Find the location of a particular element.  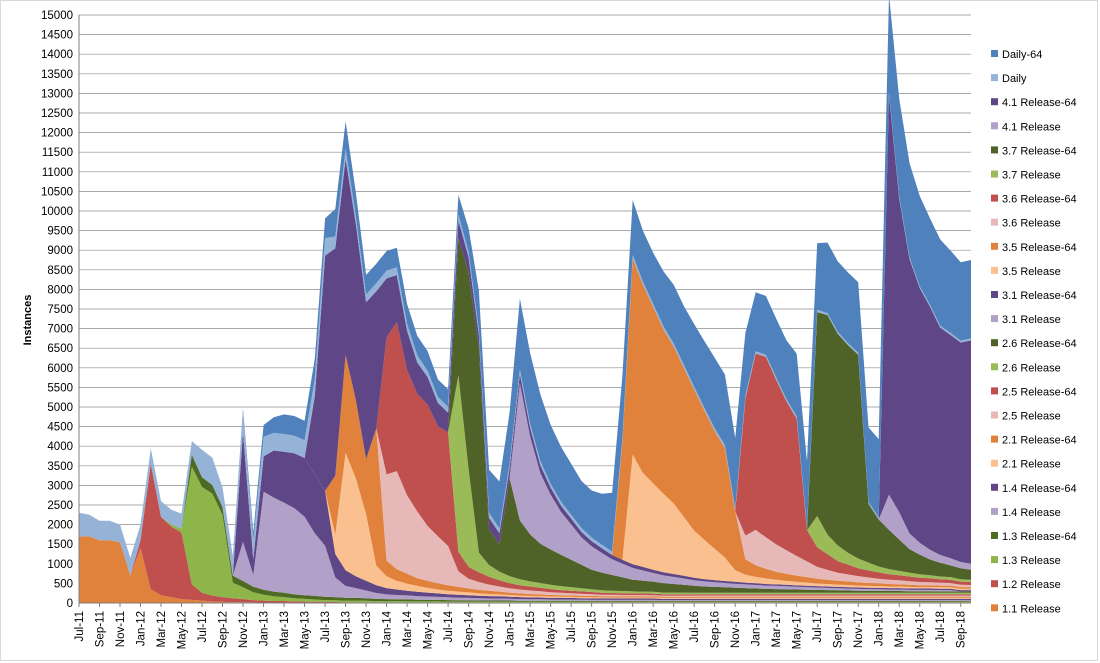

legend-item: 3.7 Release is located at coordinates (1026, 176).